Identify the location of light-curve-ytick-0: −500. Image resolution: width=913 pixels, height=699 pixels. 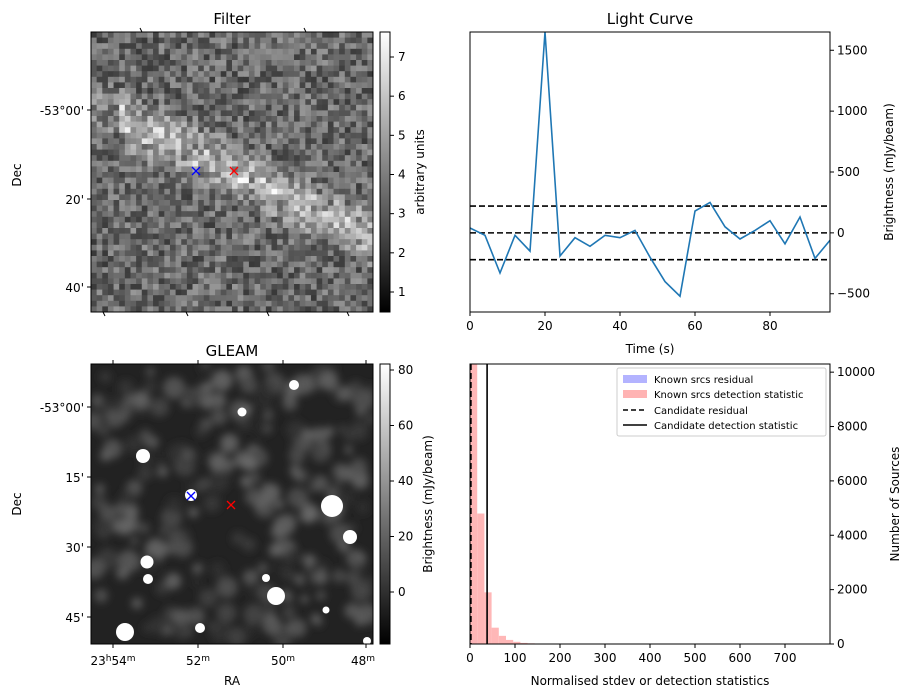
(853, 294).